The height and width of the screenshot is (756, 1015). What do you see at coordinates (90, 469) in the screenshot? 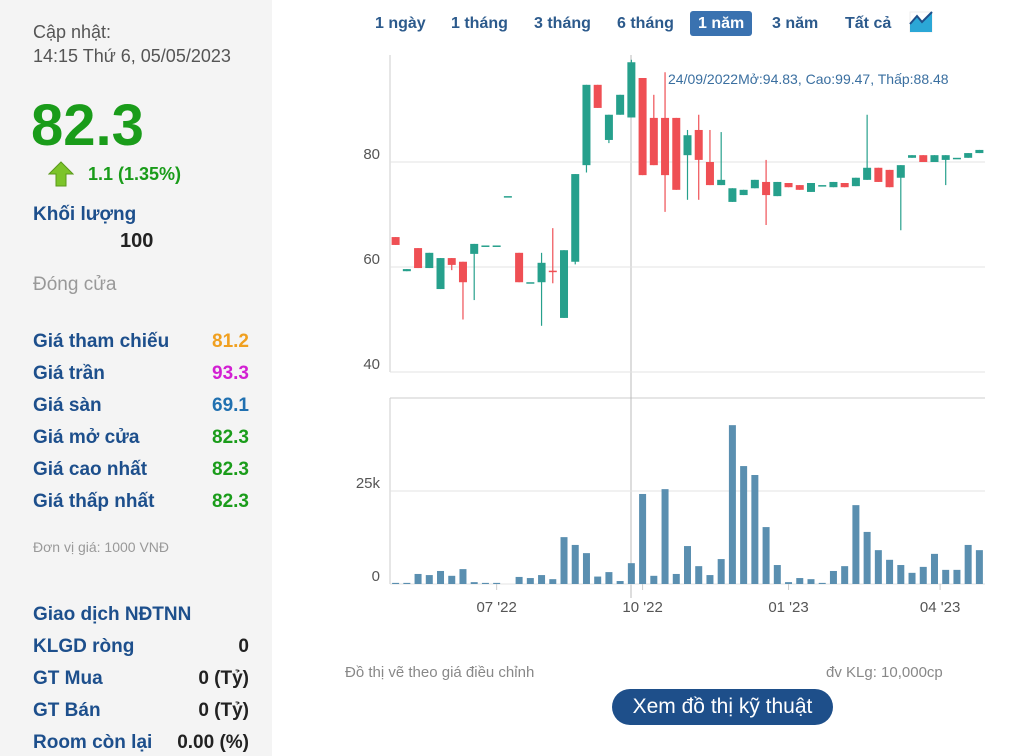
I see `price-label: Giá cao nhất` at bounding box center [90, 469].